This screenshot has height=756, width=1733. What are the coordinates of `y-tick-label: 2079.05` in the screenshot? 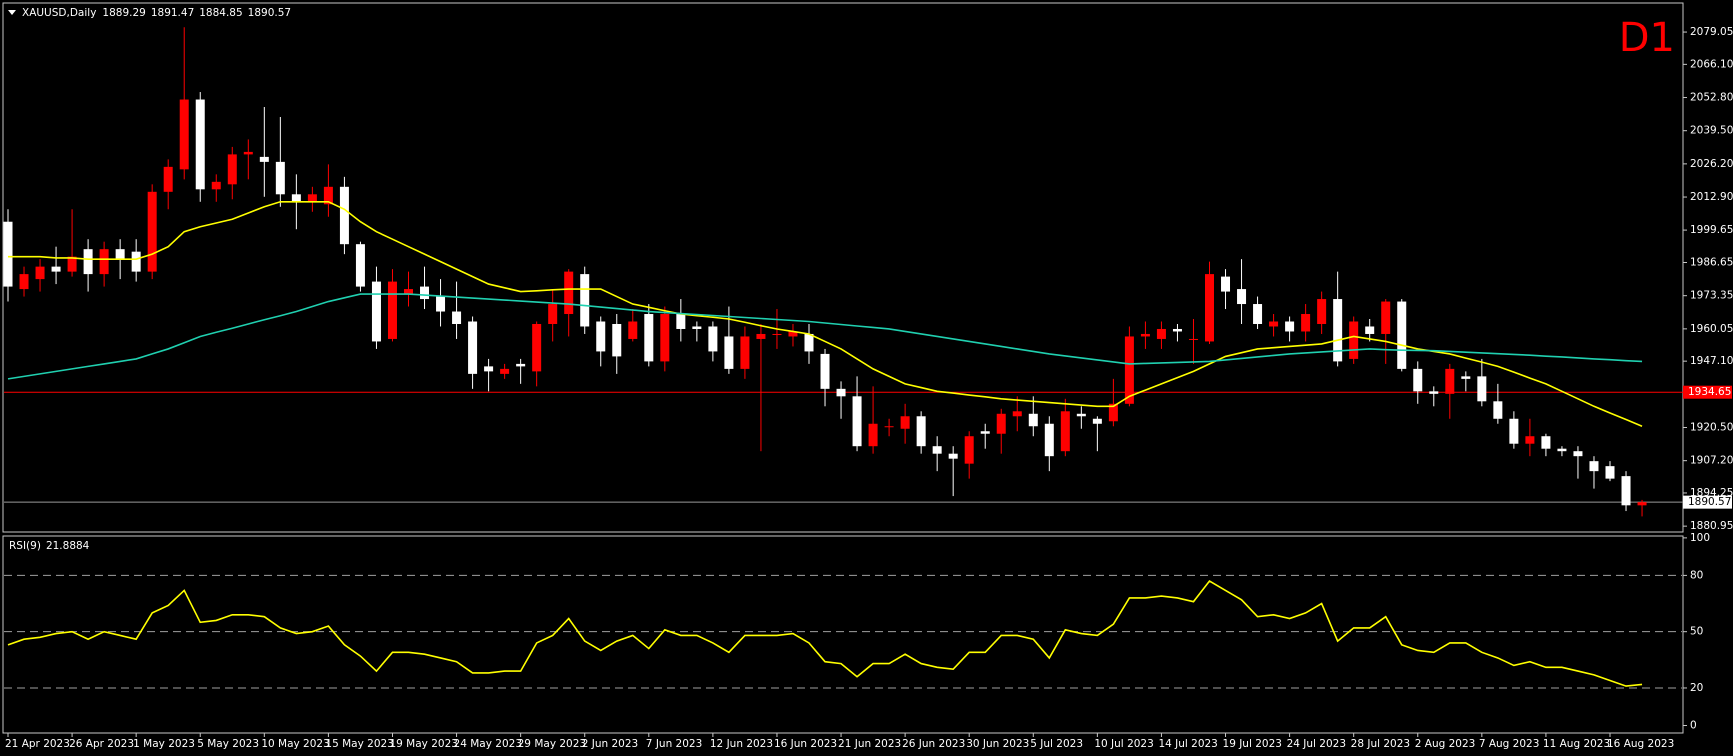 It's located at (1711, 32).